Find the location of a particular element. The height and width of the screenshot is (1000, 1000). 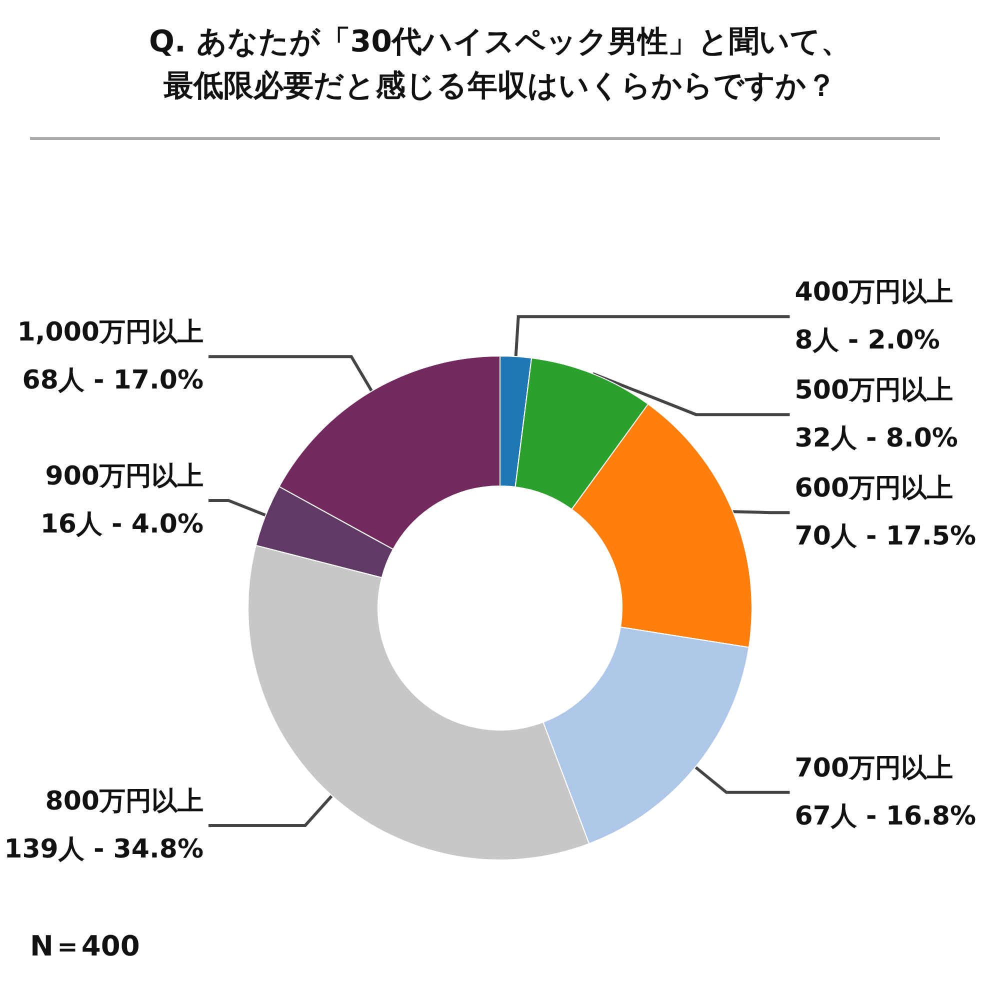

data-label: 68人 - 17.0% is located at coordinates (113, 381).